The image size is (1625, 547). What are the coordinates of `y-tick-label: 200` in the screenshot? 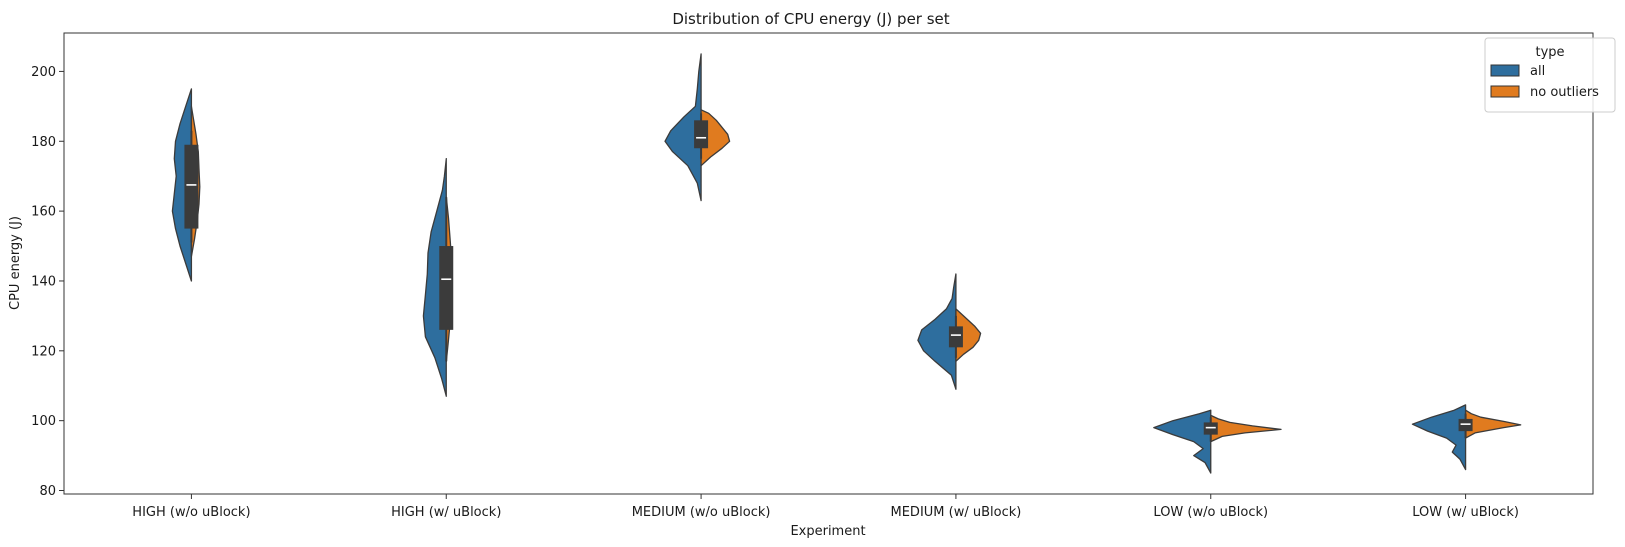 It's located at (43, 72).